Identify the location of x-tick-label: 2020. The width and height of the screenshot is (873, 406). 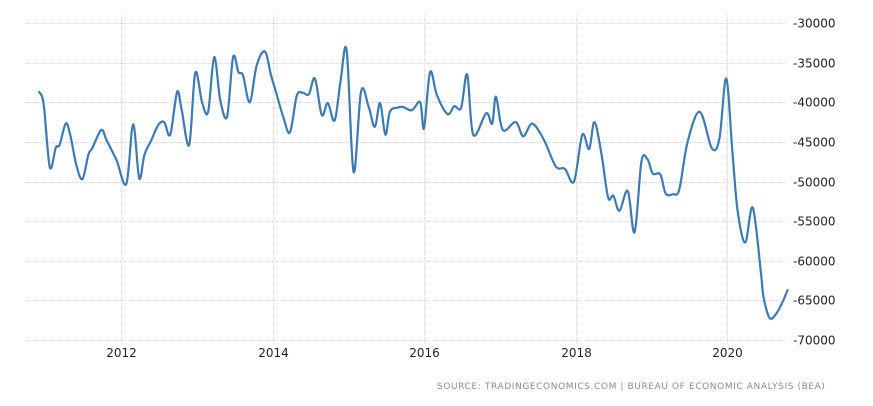
(727, 353).